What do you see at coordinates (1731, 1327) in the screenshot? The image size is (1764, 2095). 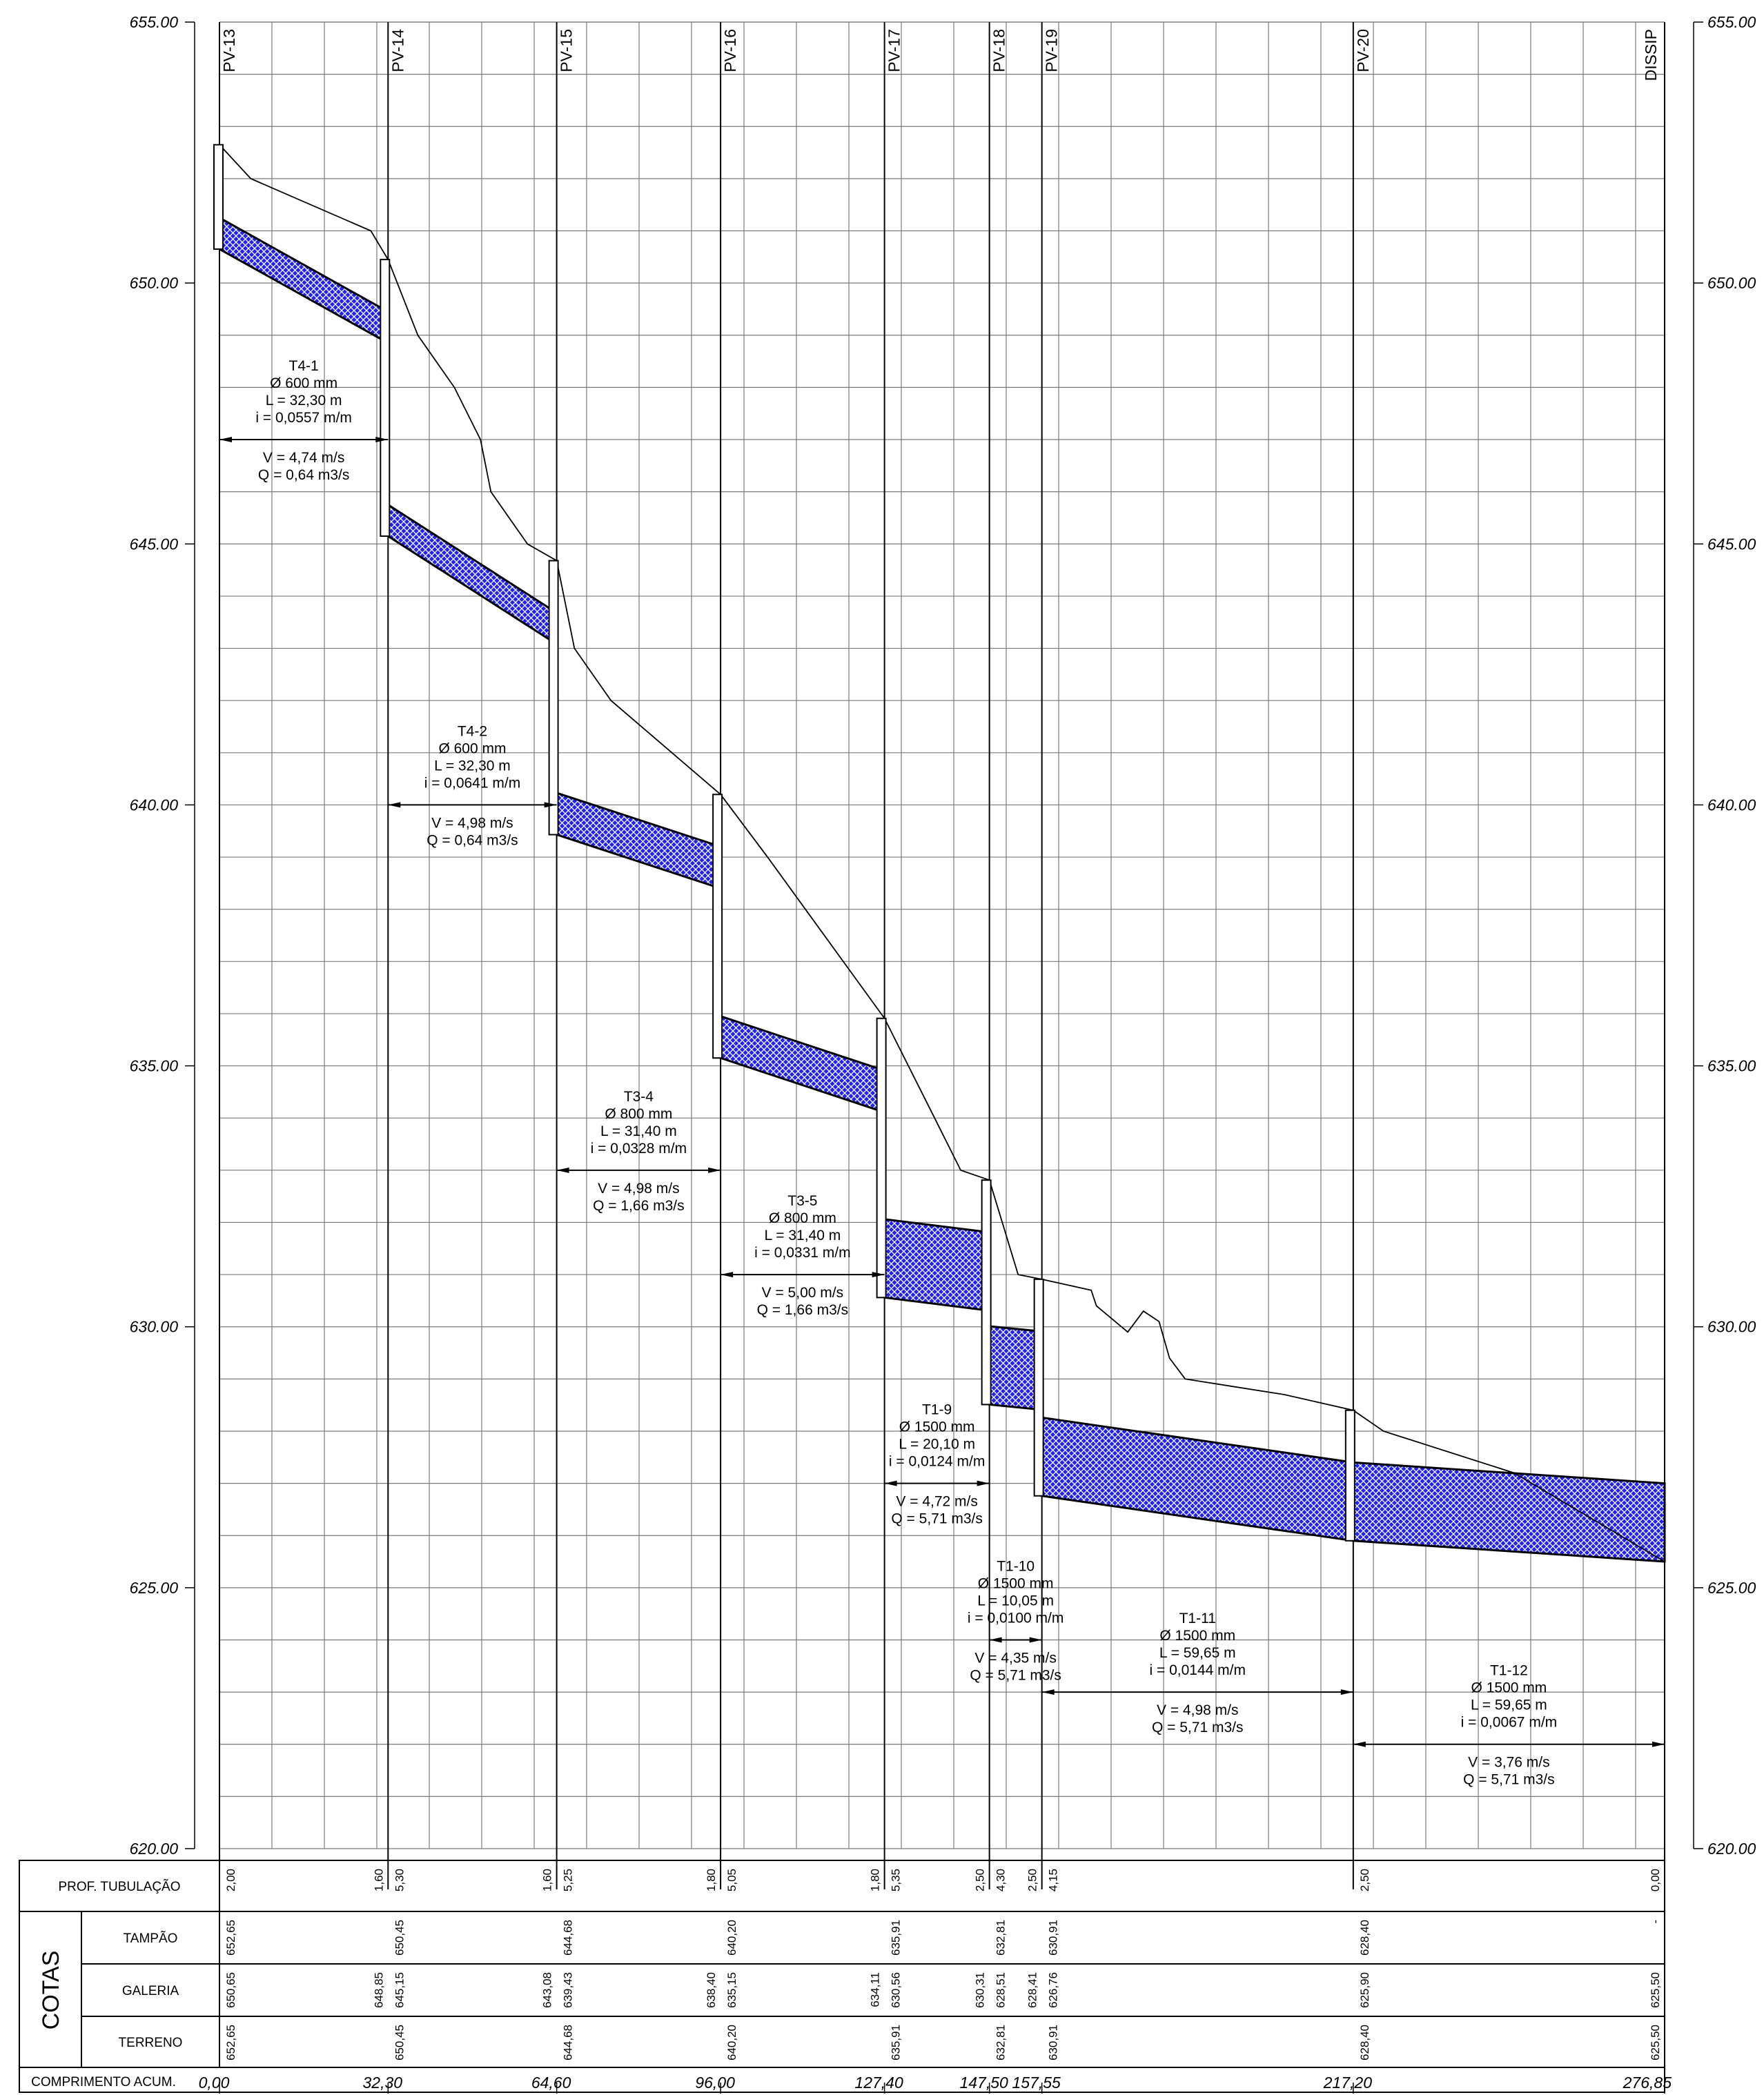 I see `right-tick-label: 630.00` at bounding box center [1731, 1327].